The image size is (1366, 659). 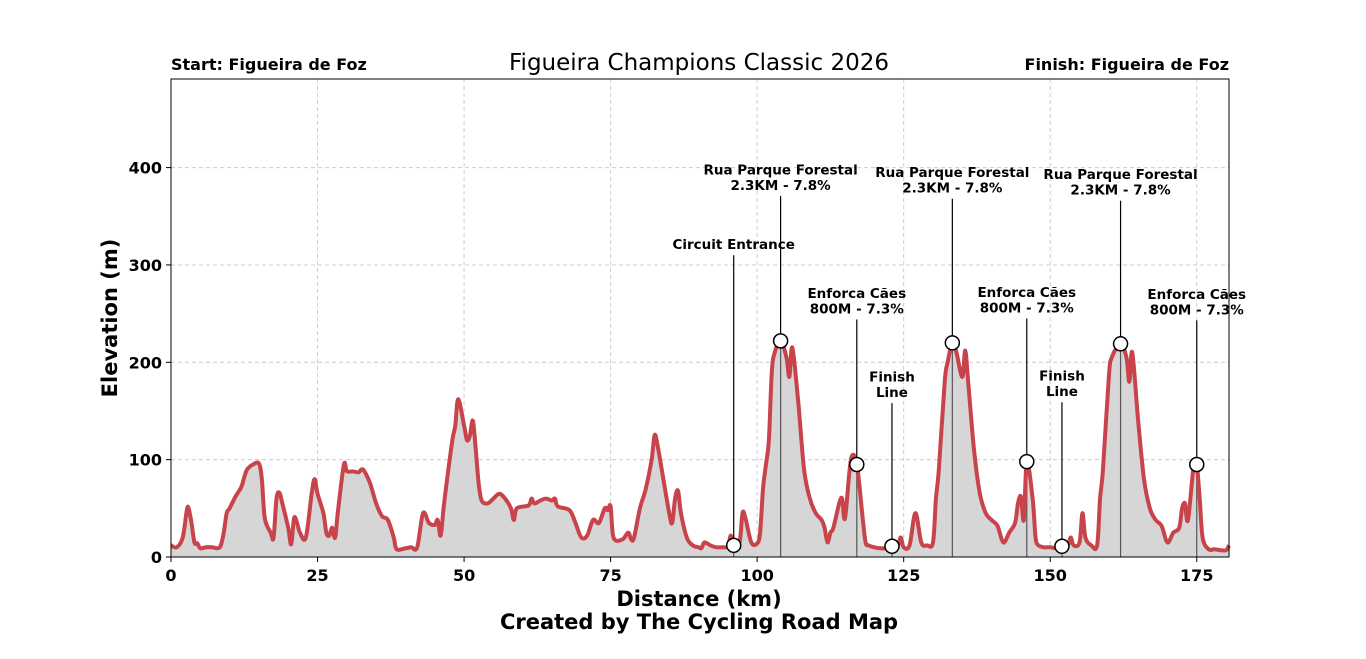 What do you see at coordinates (156, 557) in the screenshot?
I see `y-tick-label: 0` at bounding box center [156, 557].